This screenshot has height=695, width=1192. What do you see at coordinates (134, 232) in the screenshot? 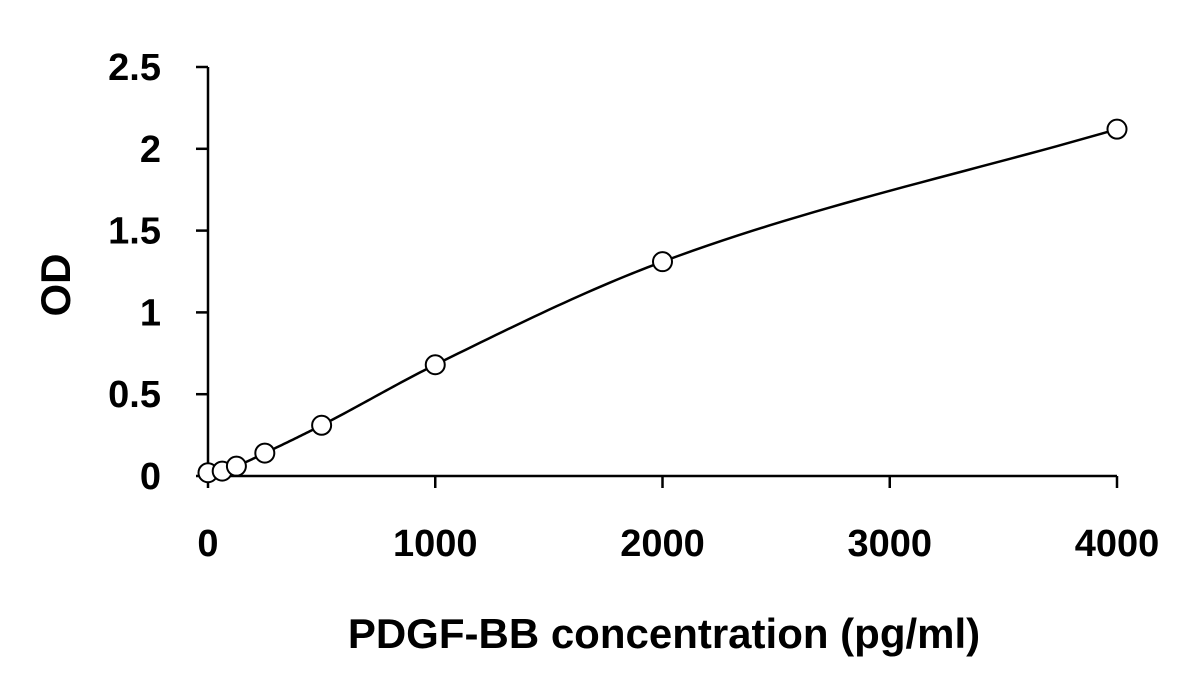
I see `y-tick-label: 1.5` at bounding box center [134, 232].